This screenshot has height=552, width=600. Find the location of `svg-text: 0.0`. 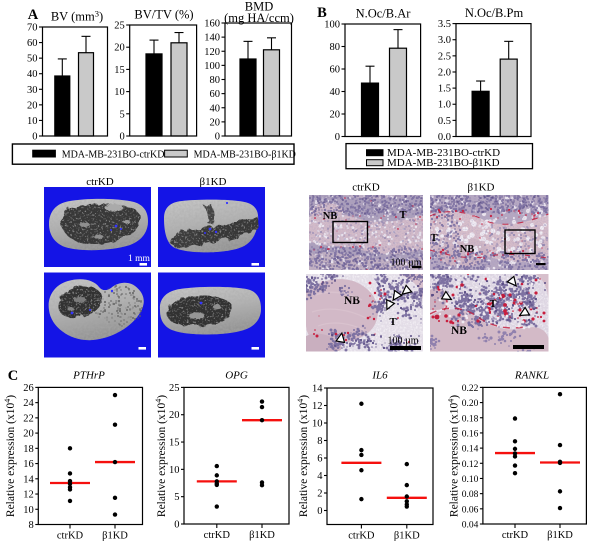

svg-text: 0.0 is located at coordinates (444, 137).